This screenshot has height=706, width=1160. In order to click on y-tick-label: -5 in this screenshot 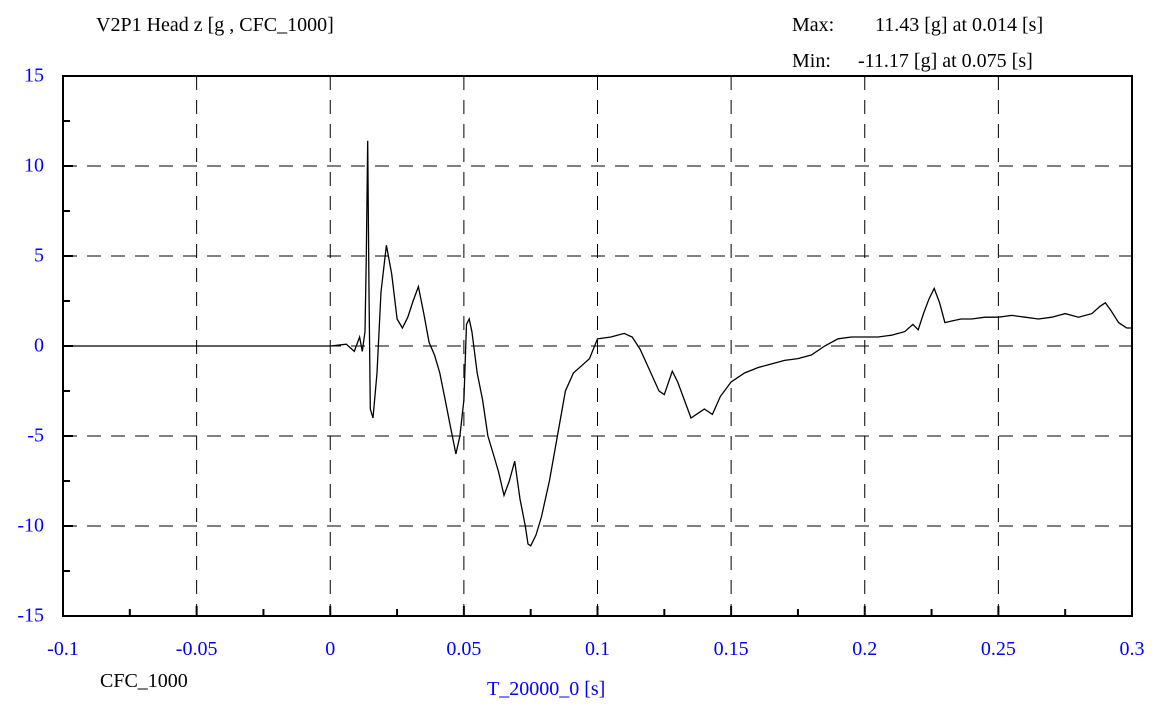, I will do `click(35, 435)`.